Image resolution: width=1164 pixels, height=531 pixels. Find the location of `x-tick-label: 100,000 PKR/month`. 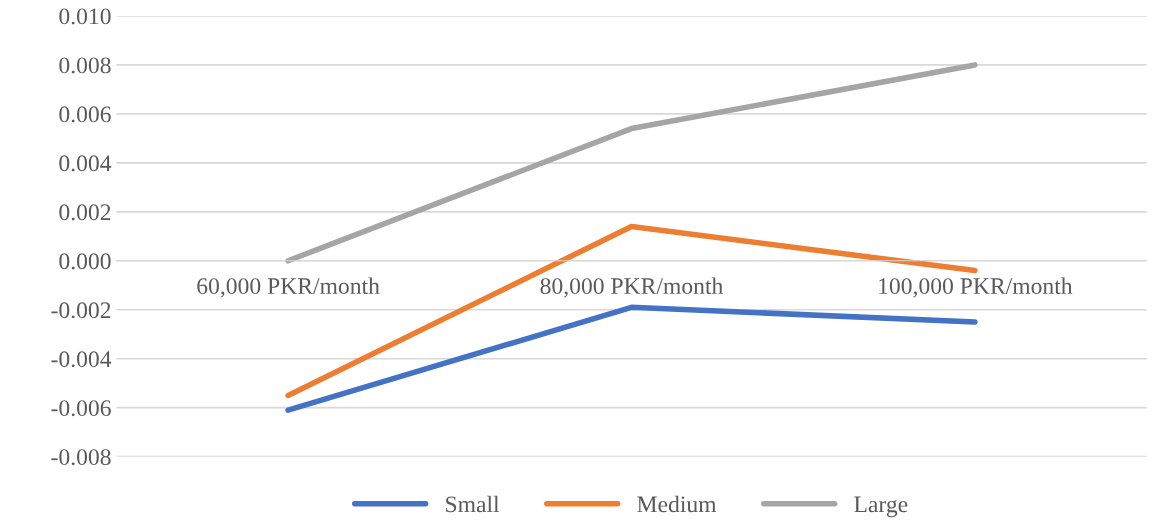

x-tick-label: 100,000 PKR/month is located at coordinates (976, 287).